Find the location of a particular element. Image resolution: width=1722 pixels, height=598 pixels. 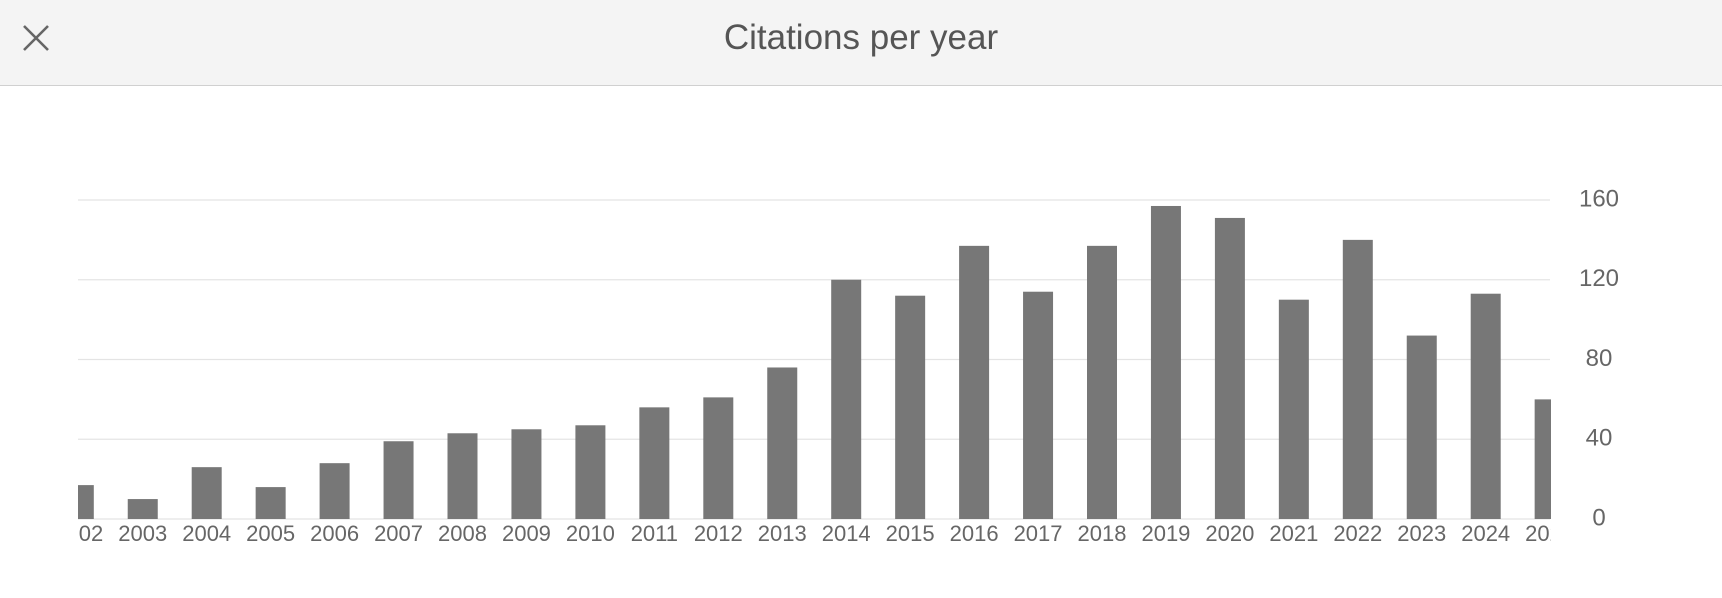

x-tick-label: 2019 is located at coordinates (1165, 533).